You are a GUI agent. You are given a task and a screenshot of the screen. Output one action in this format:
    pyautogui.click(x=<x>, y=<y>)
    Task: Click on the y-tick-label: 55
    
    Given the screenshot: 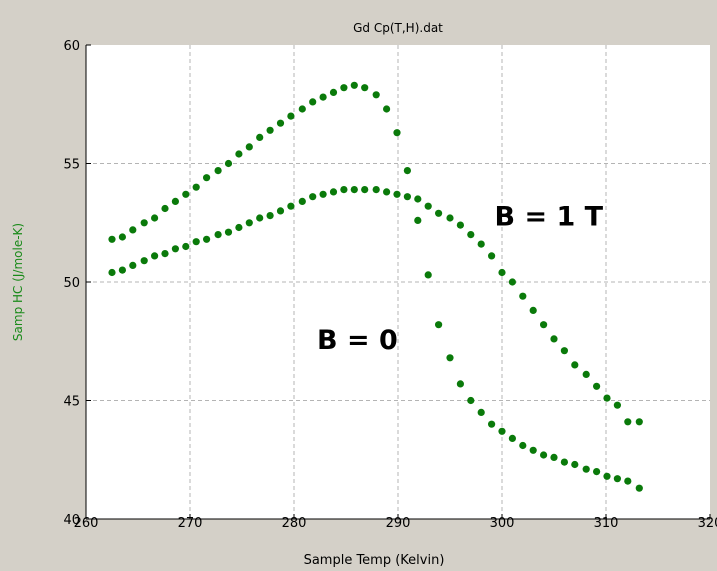 What is the action you would take?
    pyautogui.click(x=71, y=165)
    